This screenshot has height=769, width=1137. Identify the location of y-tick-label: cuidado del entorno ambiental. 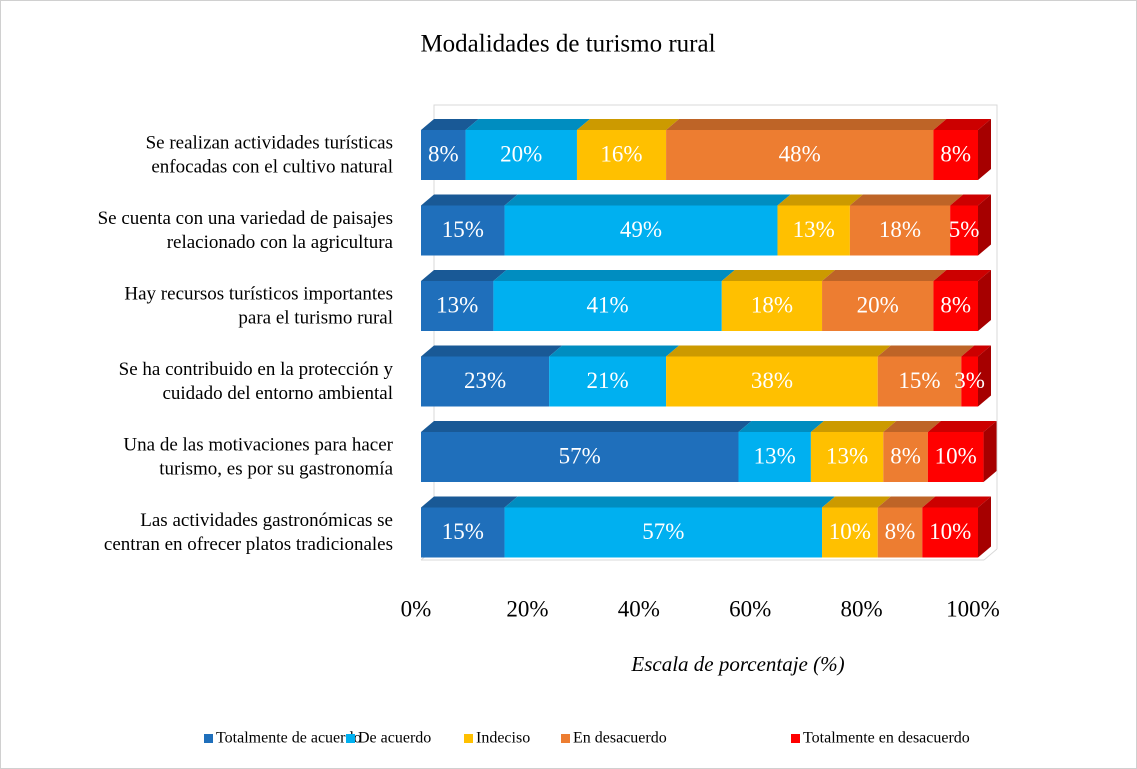
(277, 393).